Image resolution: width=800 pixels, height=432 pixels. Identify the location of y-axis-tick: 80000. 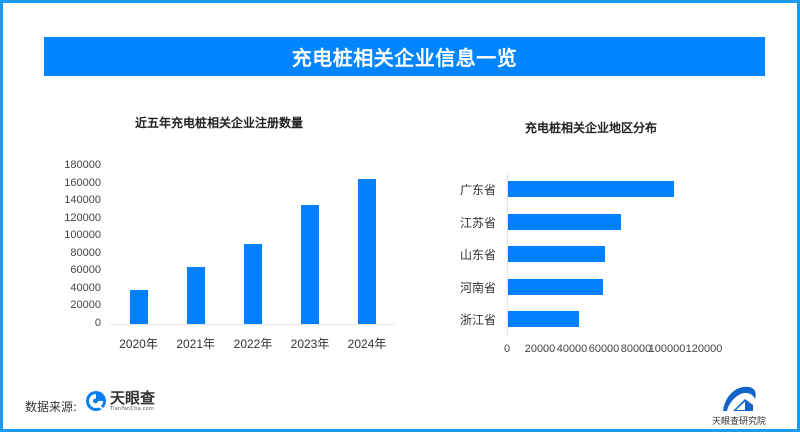
(85, 252).